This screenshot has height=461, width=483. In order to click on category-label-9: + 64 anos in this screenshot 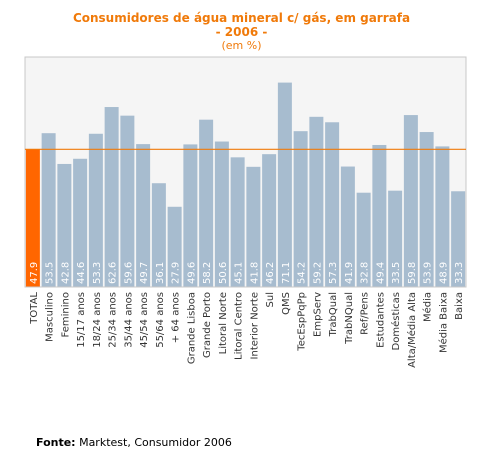, I will do `click(176, 317)`.